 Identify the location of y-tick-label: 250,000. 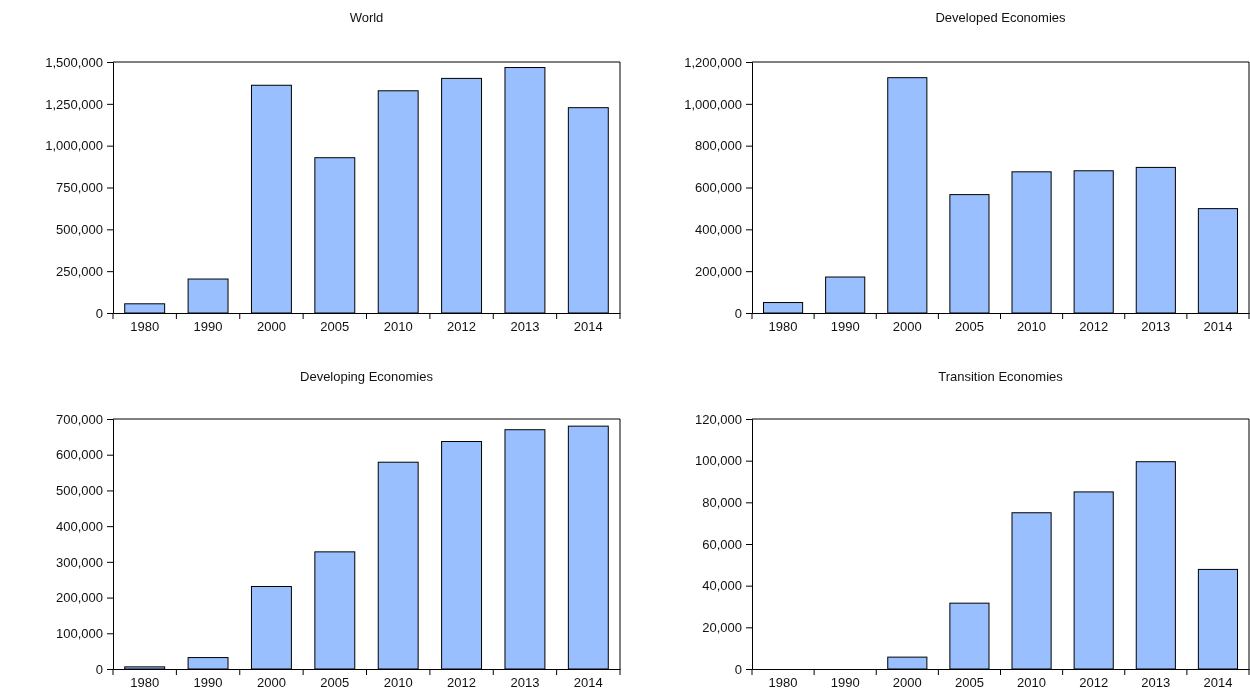
(79, 271).